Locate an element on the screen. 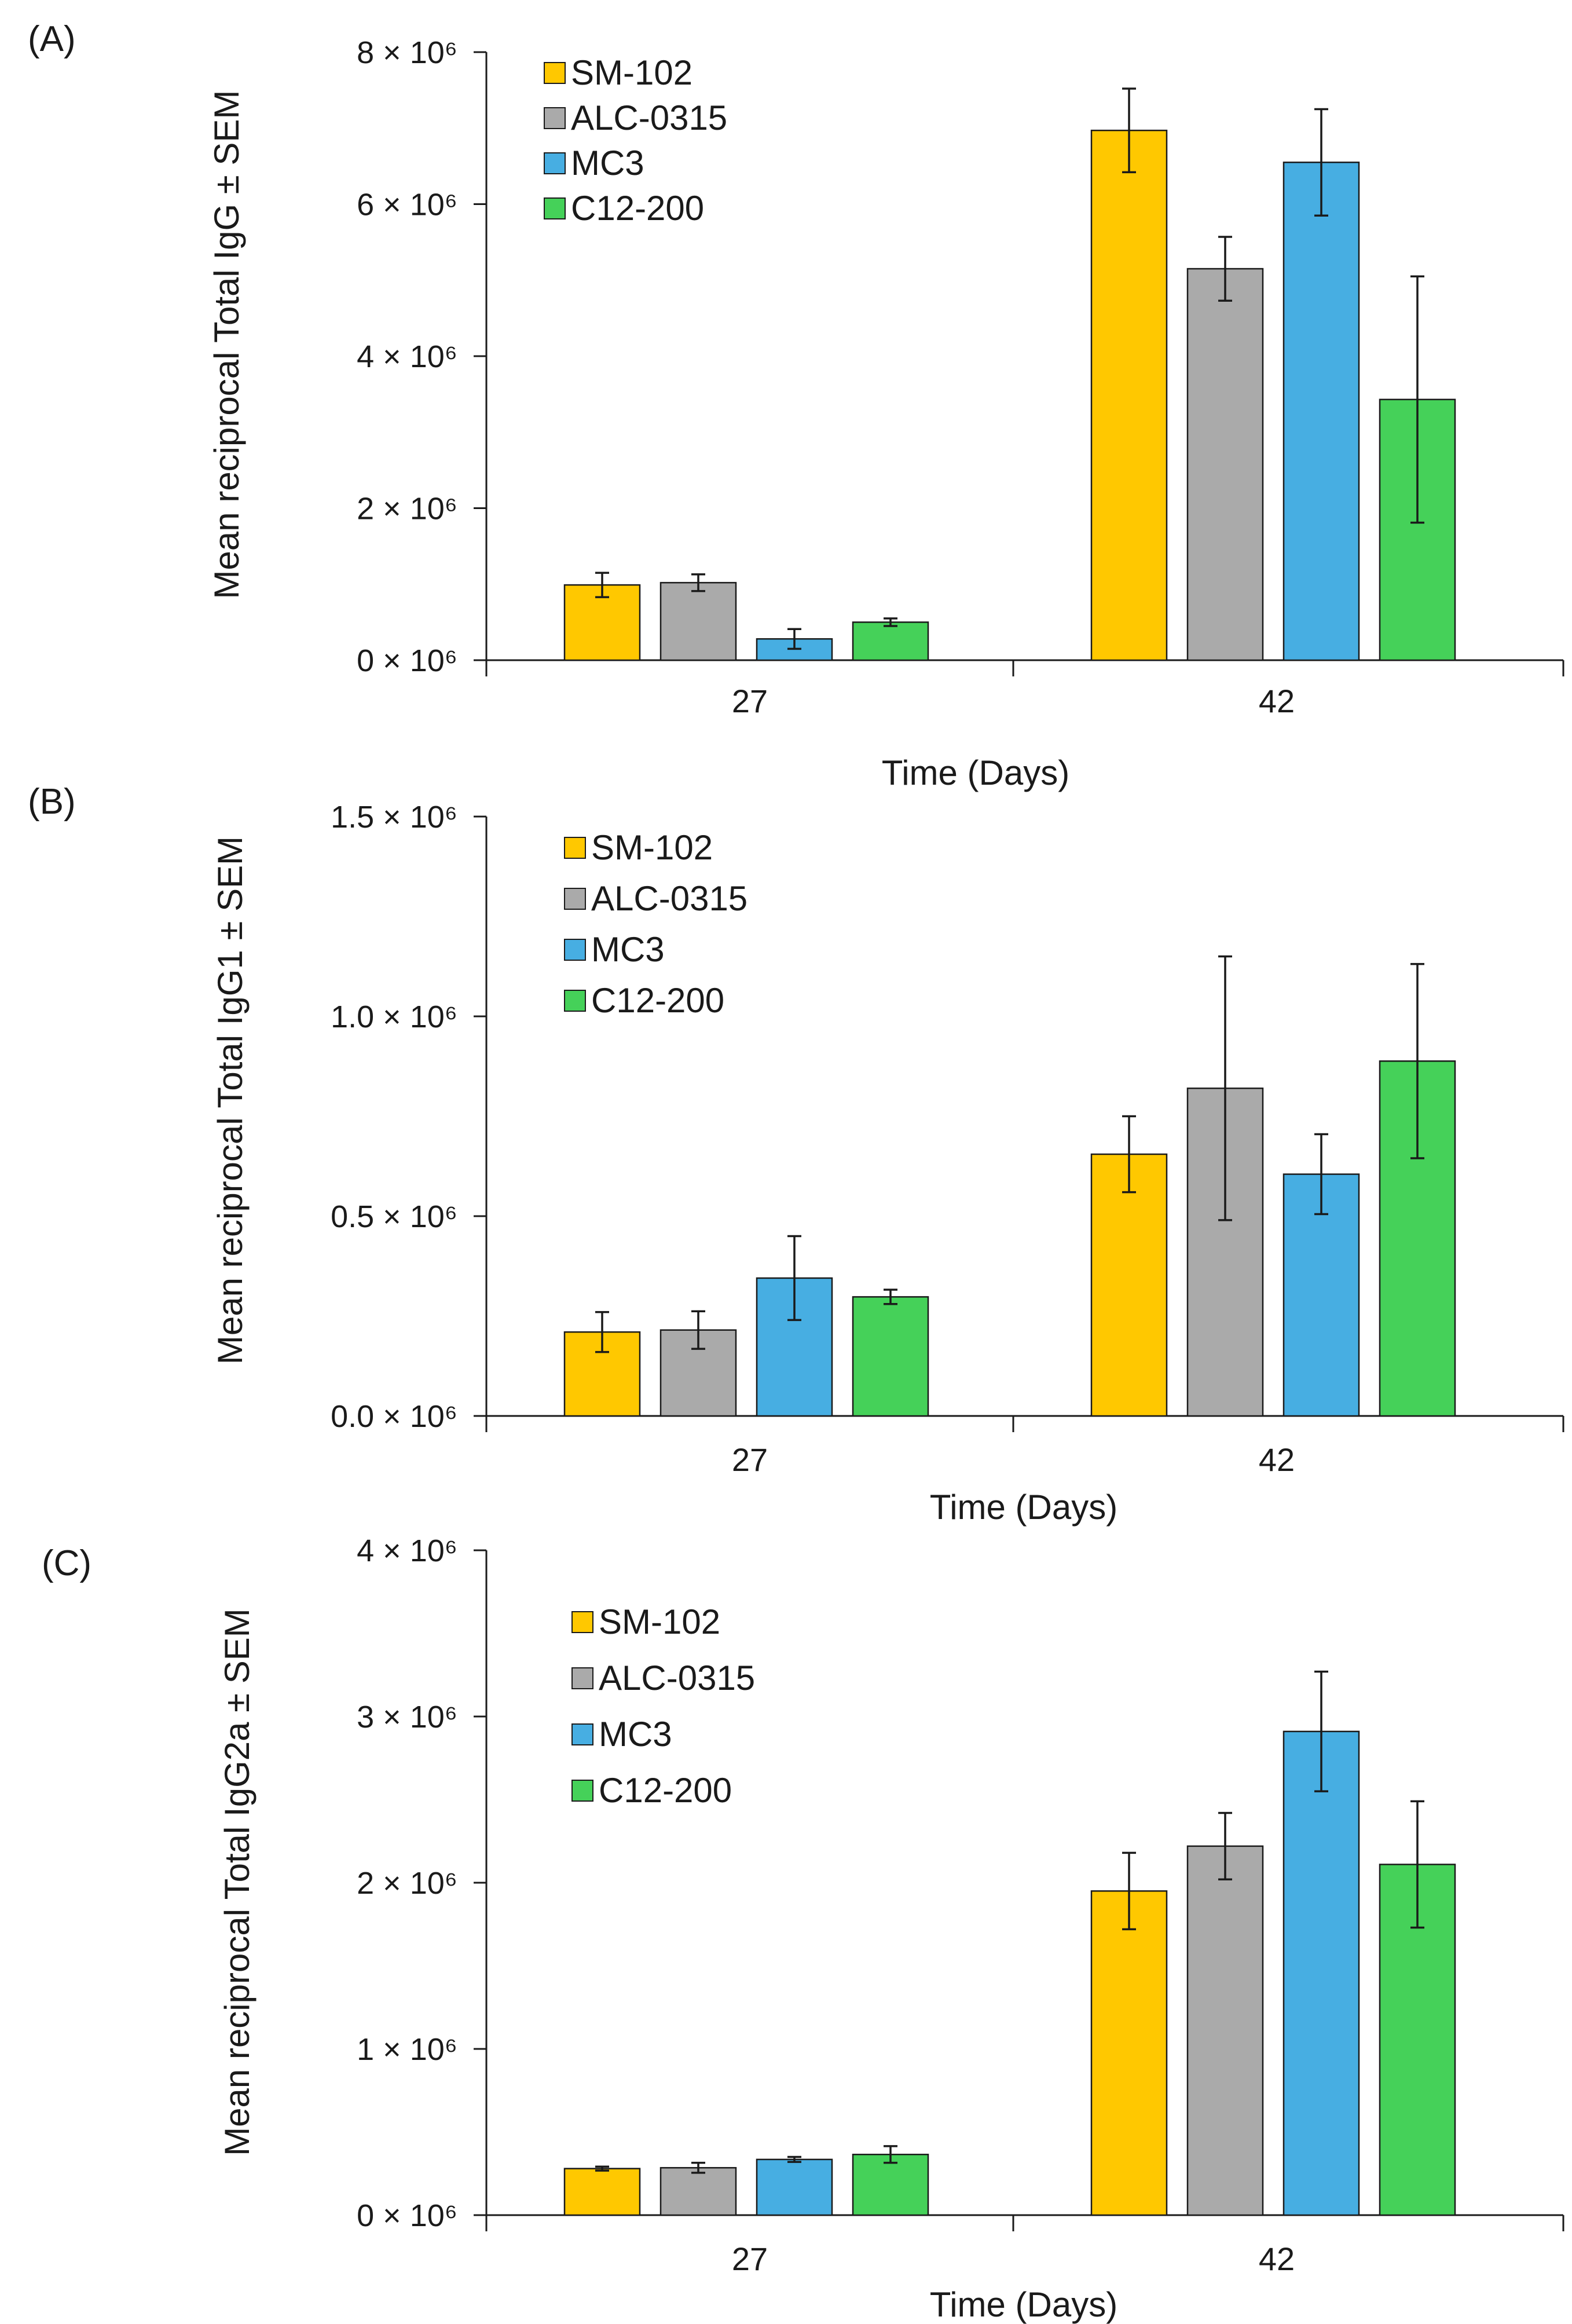  y-tick-label: 8 × 10⁶ is located at coordinates (407, 52).